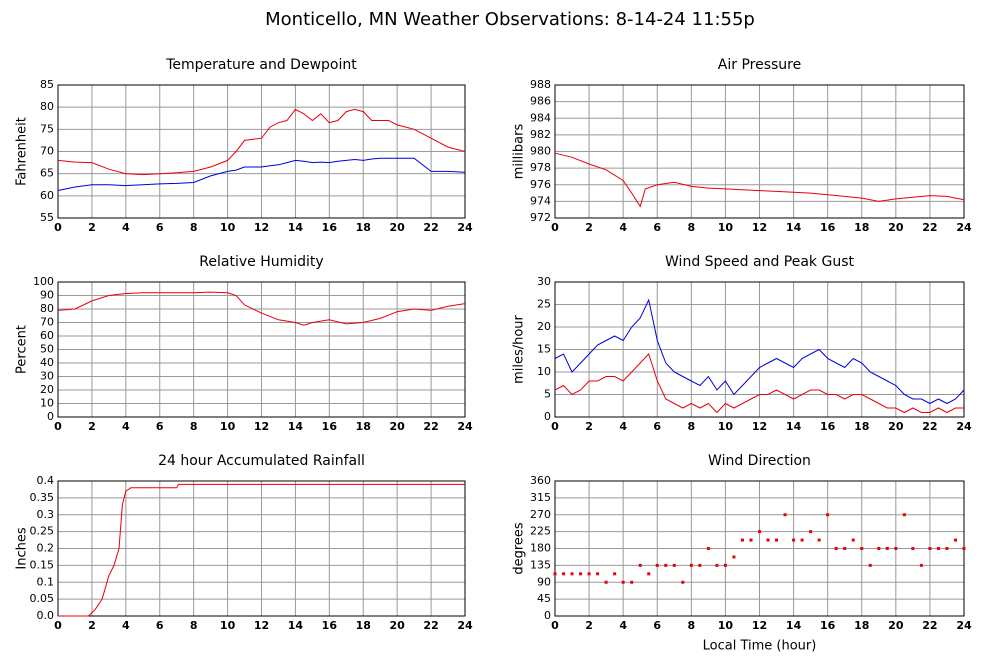 Image resolution: width=1000 pixels, height=660 pixels. What do you see at coordinates (42, 598) in the screenshot?
I see `y-tick-label: 0.05` at bounding box center [42, 598].